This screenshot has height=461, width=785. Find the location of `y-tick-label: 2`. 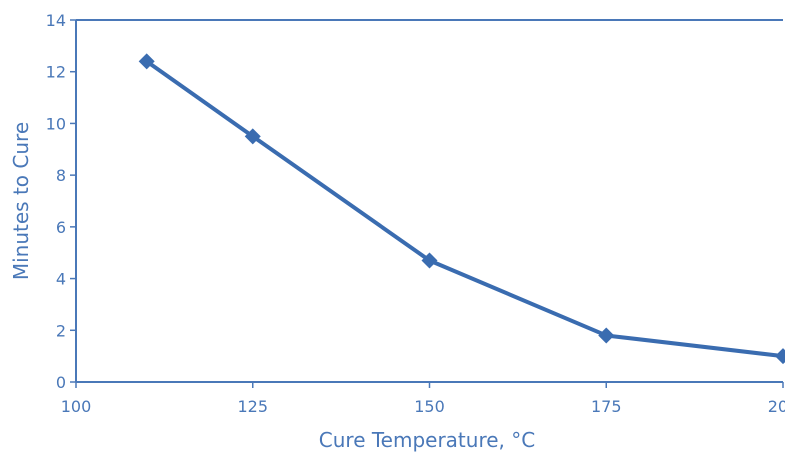

y-tick-label: 2 is located at coordinates (61, 330).